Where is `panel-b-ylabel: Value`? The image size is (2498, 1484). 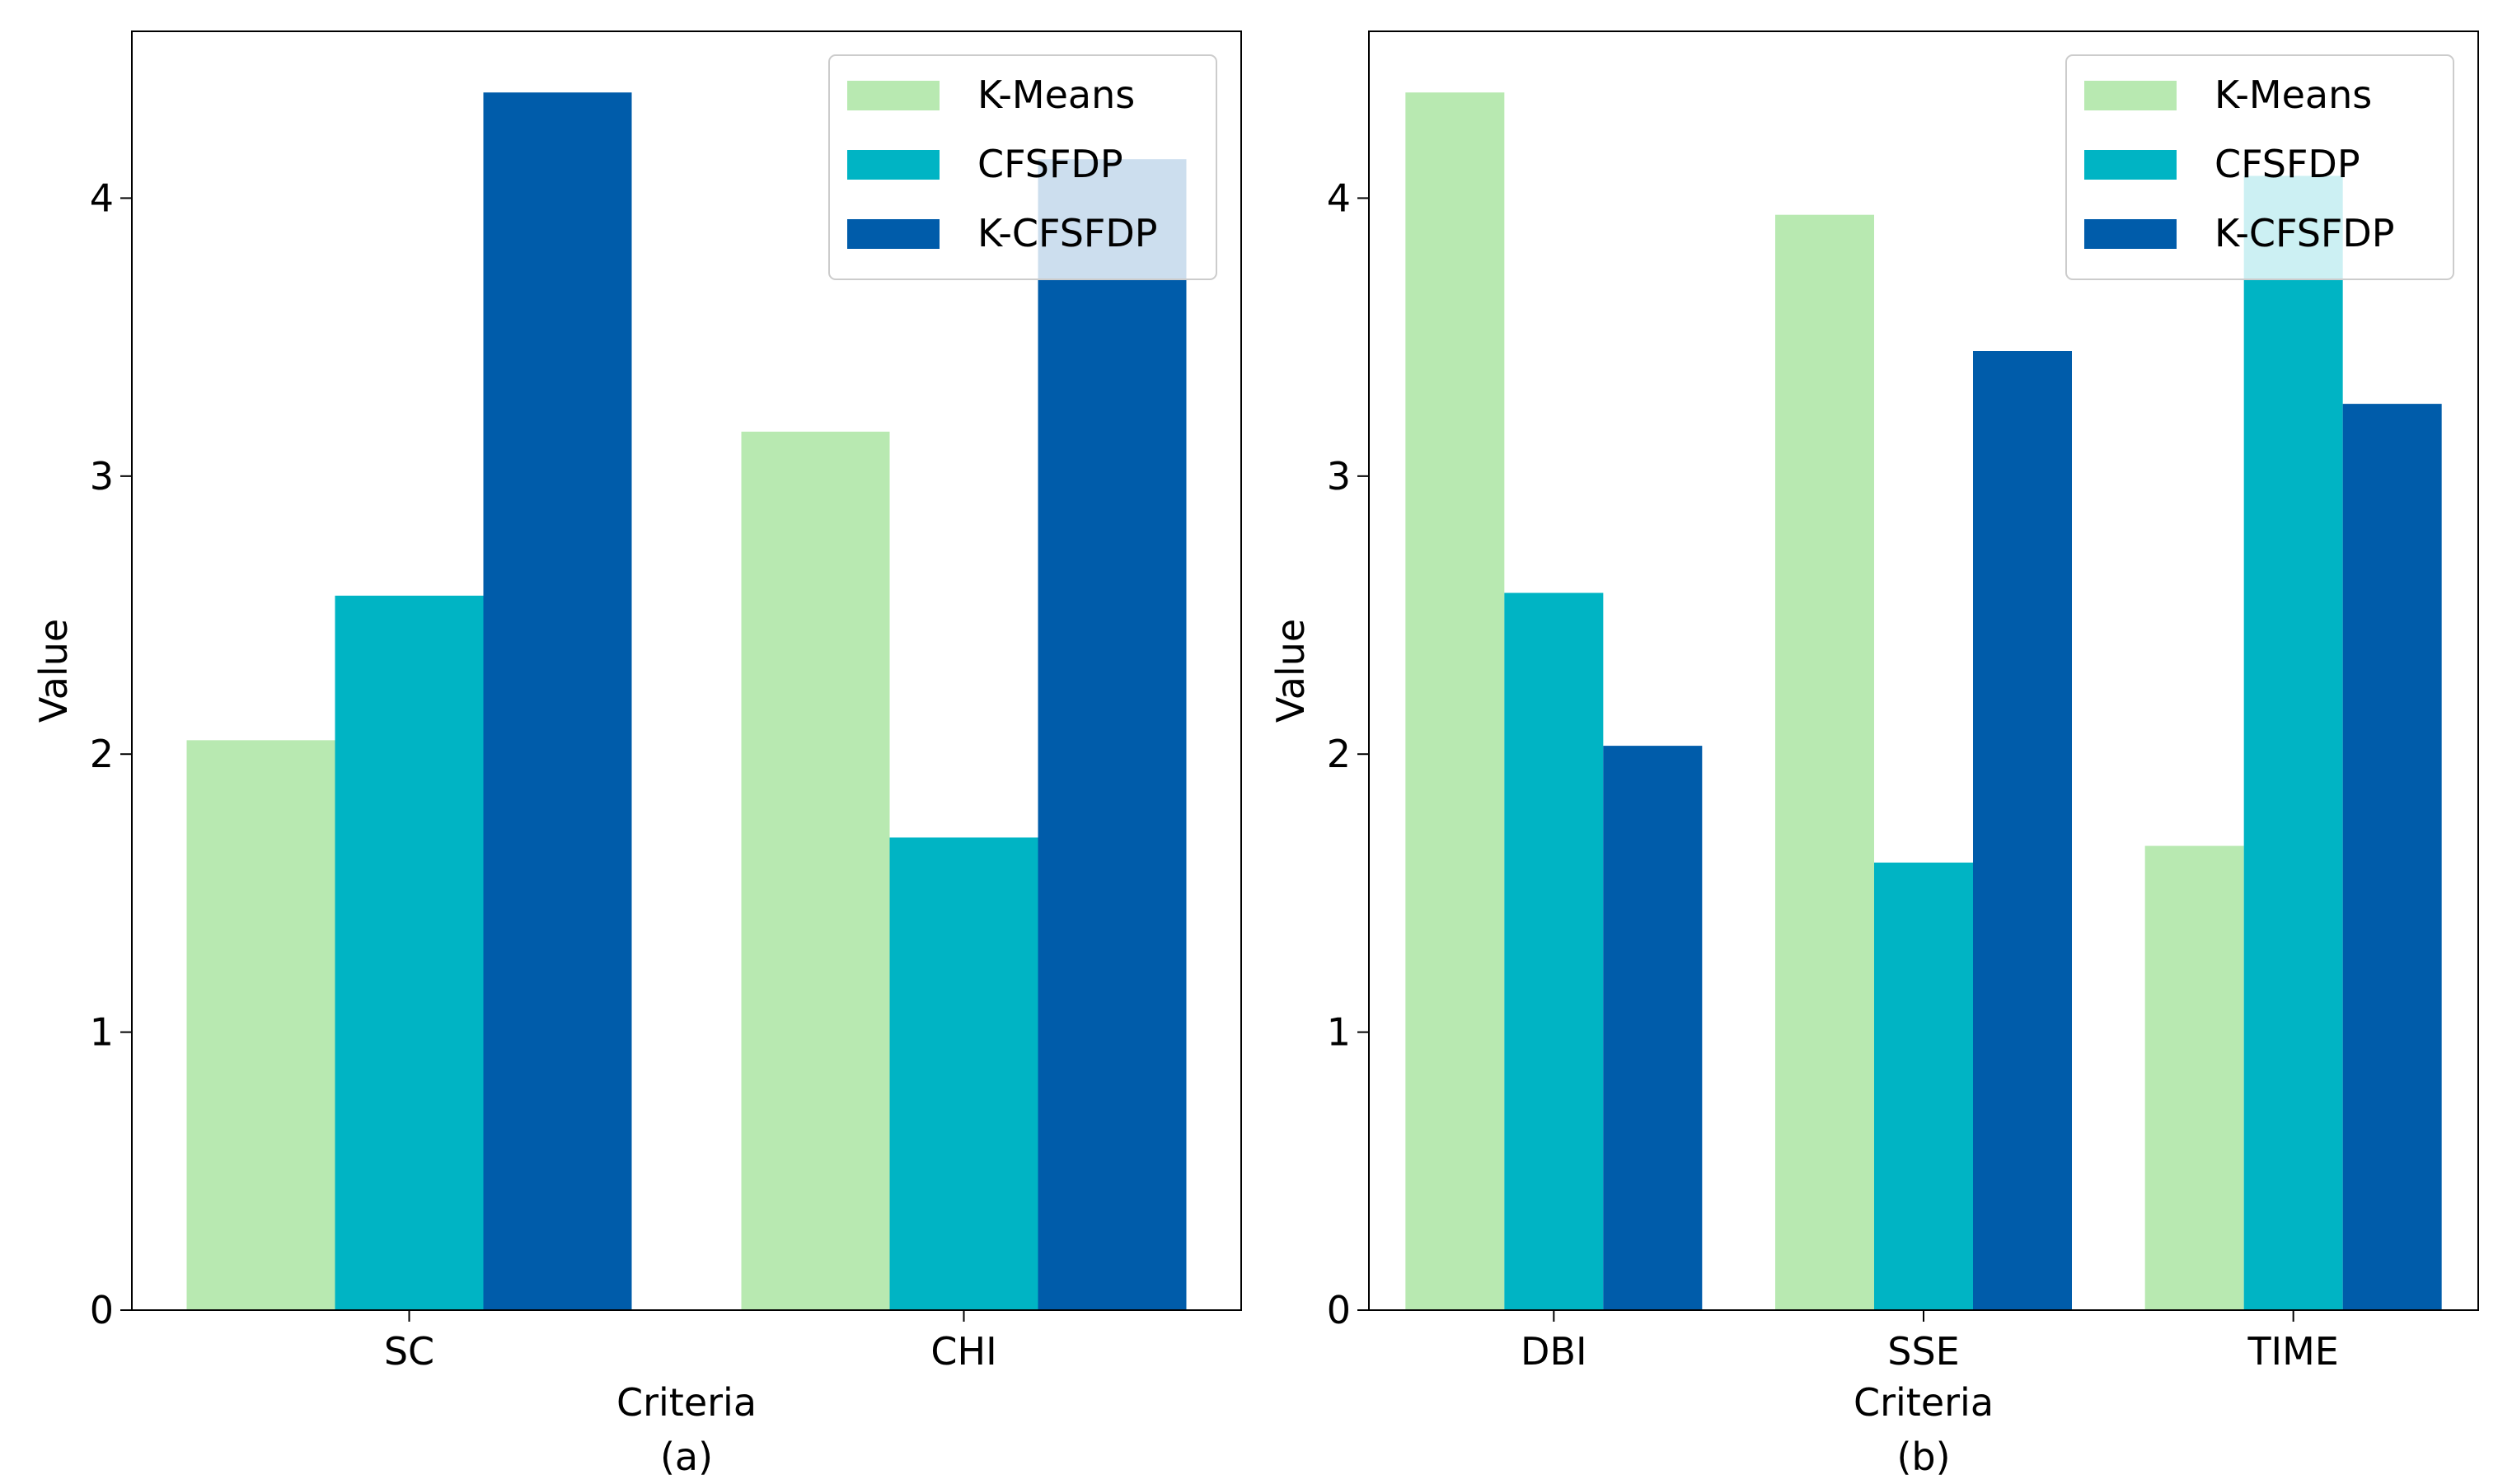 panel-b-ylabel: Value is located at coordinates (1290, 671).